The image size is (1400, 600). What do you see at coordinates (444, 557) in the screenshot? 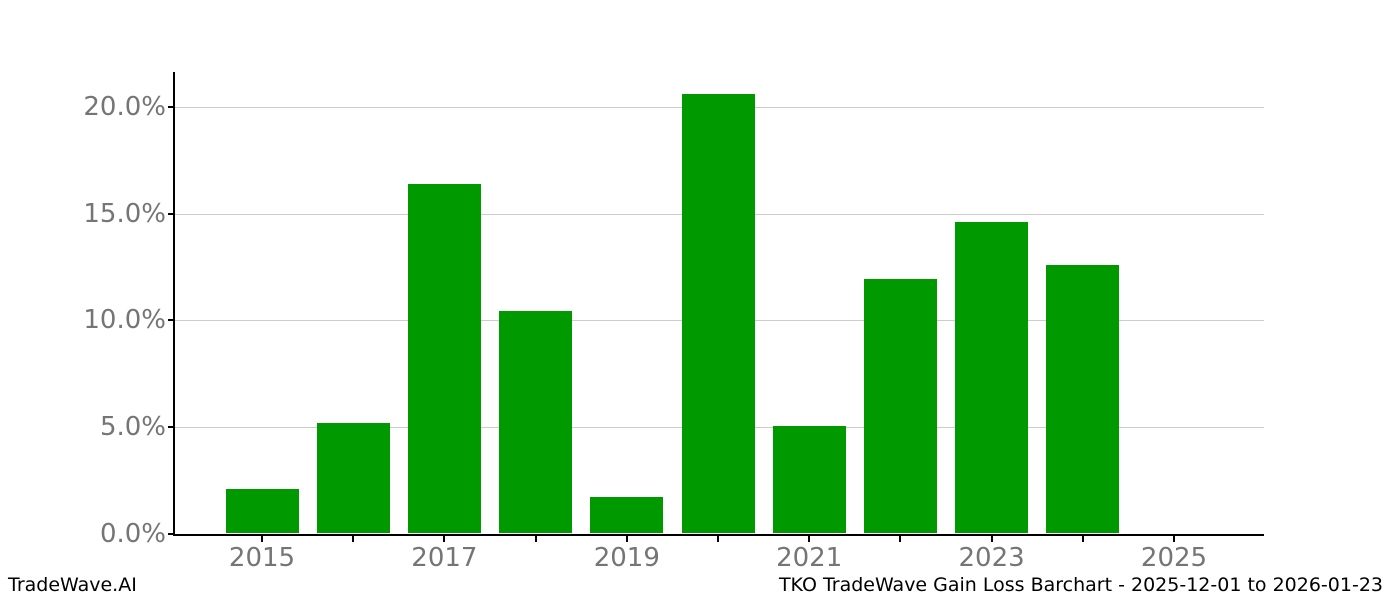
I see `x-tick-label-2017: 2017` at bounding box center [444, 557].